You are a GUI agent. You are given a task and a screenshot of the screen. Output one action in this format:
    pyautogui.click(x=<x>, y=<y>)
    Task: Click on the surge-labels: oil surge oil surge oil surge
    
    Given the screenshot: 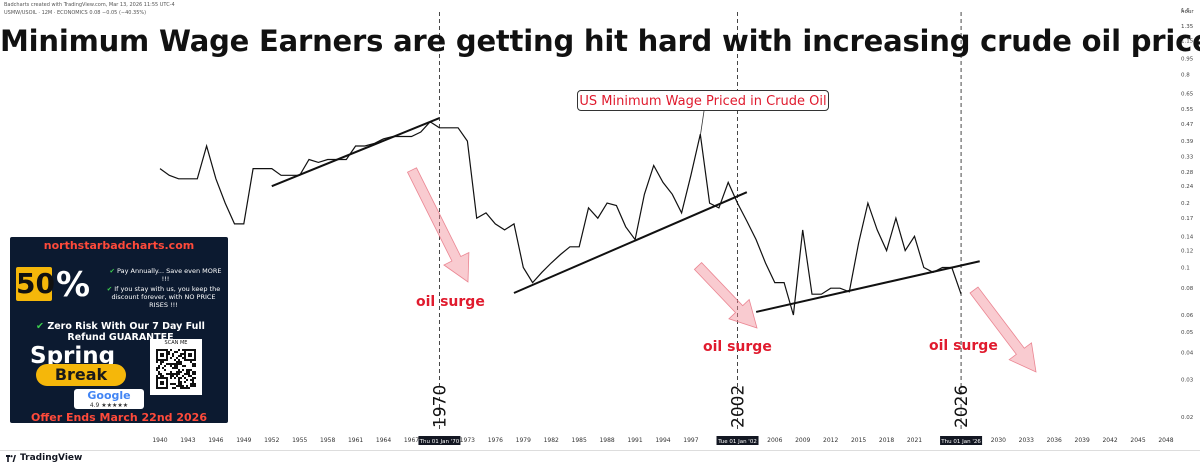 What is the action you would take?
    pyautogui.click(x=707, y=324)
    